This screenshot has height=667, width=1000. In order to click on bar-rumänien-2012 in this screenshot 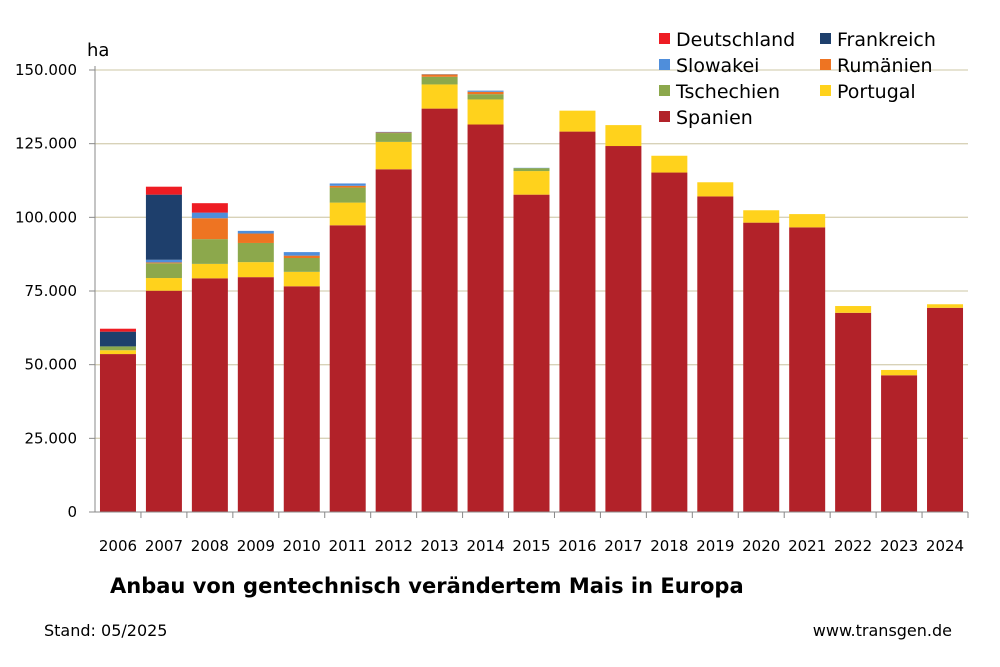, I will do `click(393, 133)`.